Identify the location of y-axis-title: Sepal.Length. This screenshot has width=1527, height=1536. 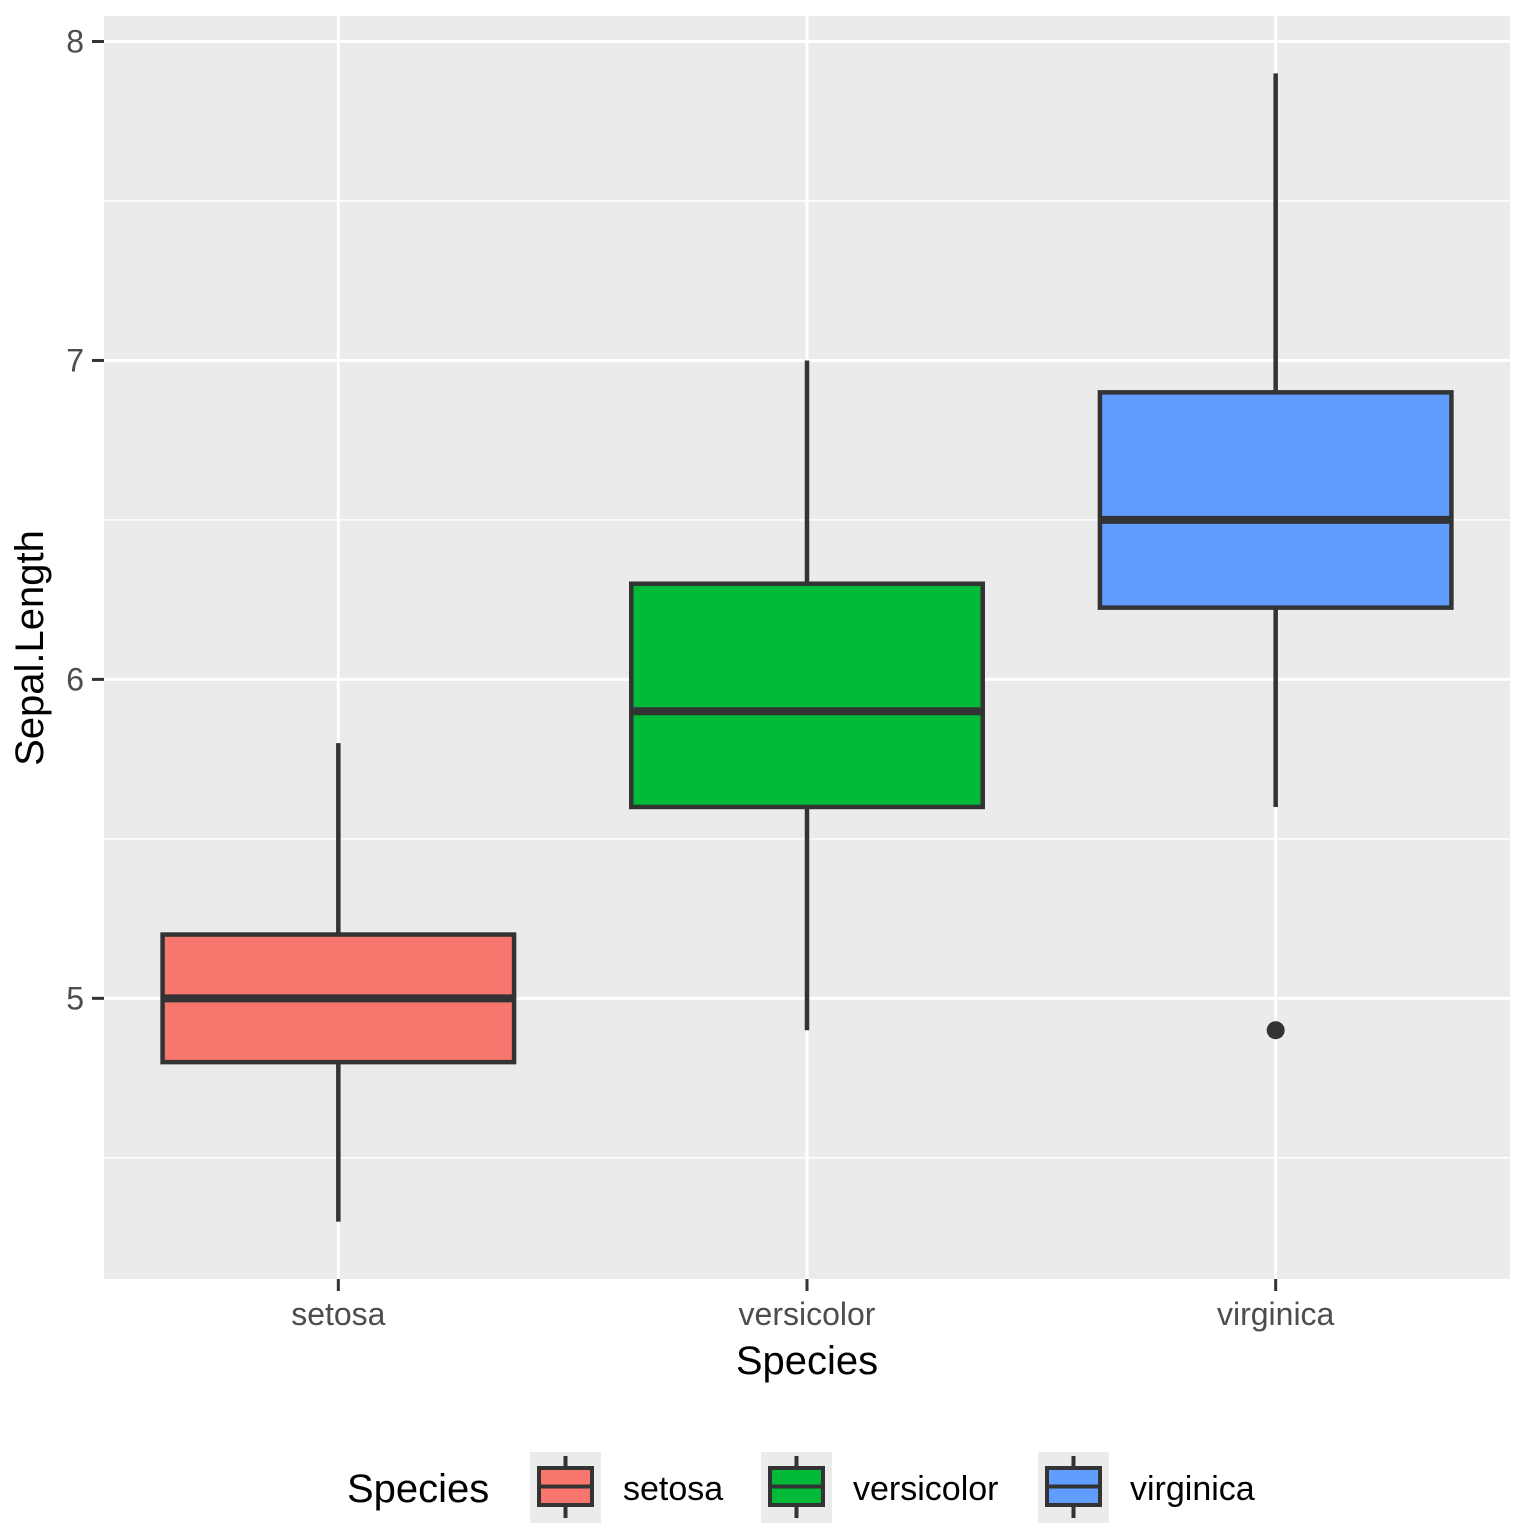
(30, 648).